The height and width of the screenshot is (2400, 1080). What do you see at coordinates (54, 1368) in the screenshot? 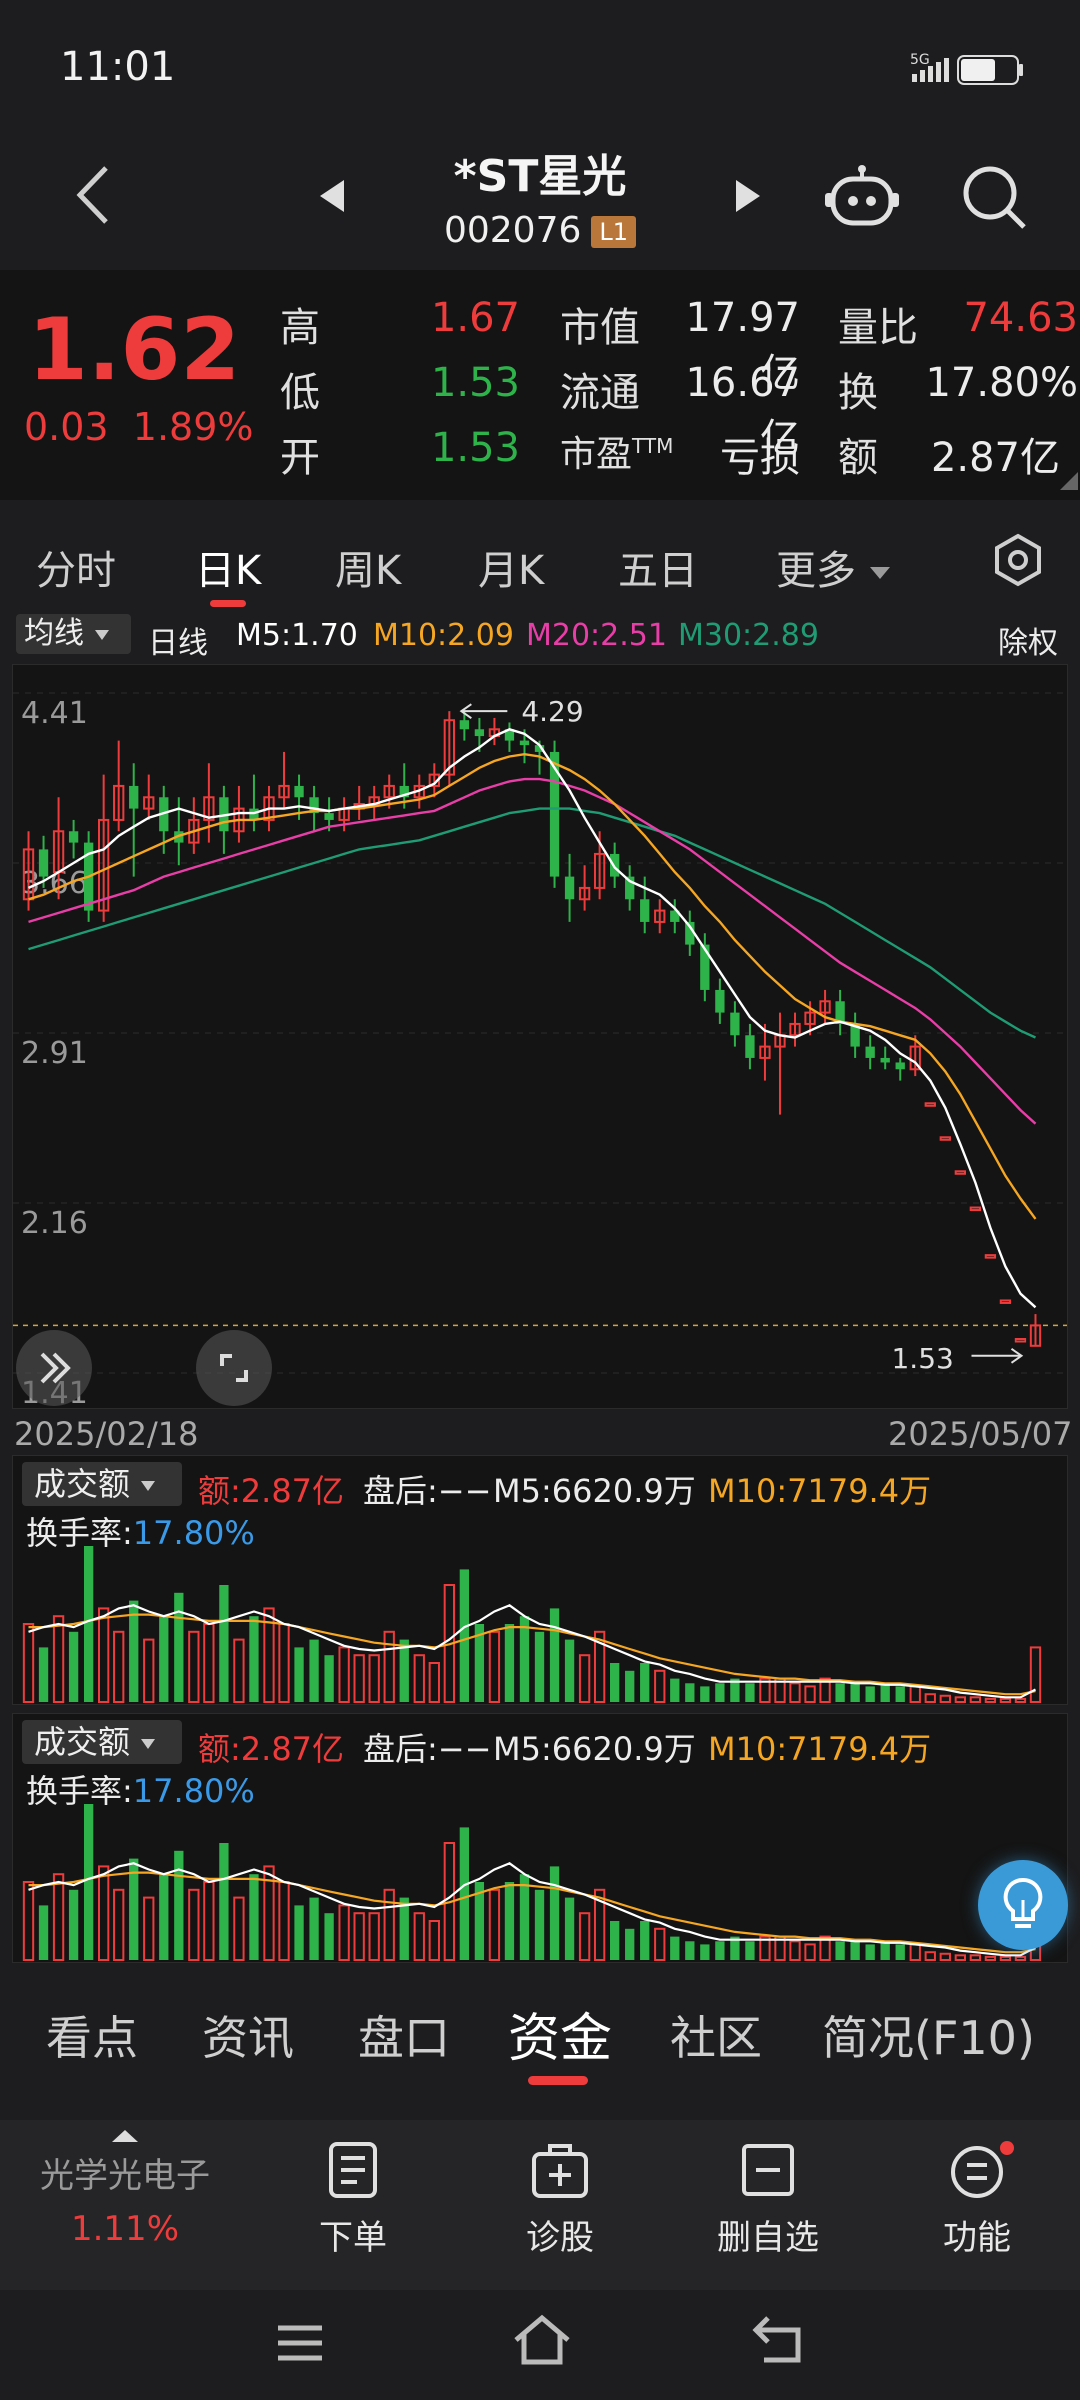
I see `expand-left-button` at bounding box center [54, 1368].